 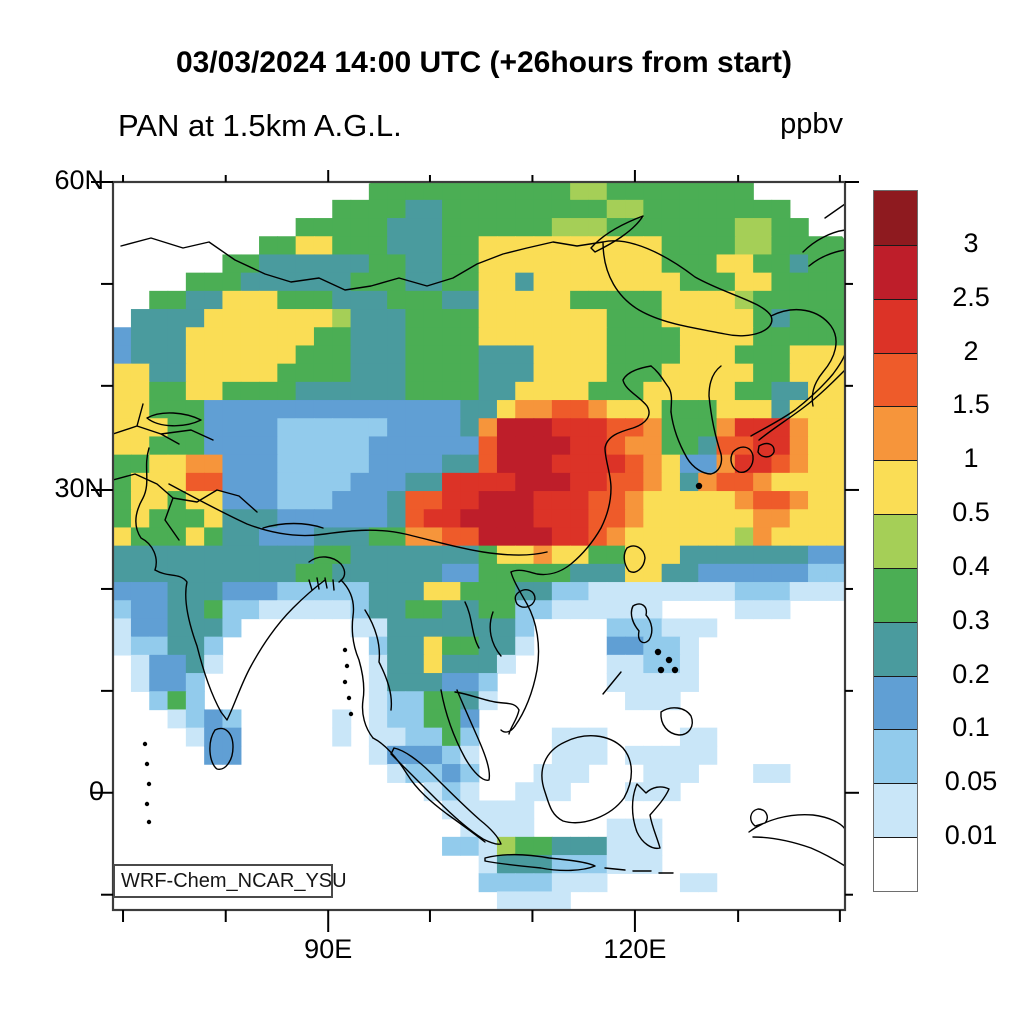 I want to click on mongolia-border, so click(x=687, y=288).